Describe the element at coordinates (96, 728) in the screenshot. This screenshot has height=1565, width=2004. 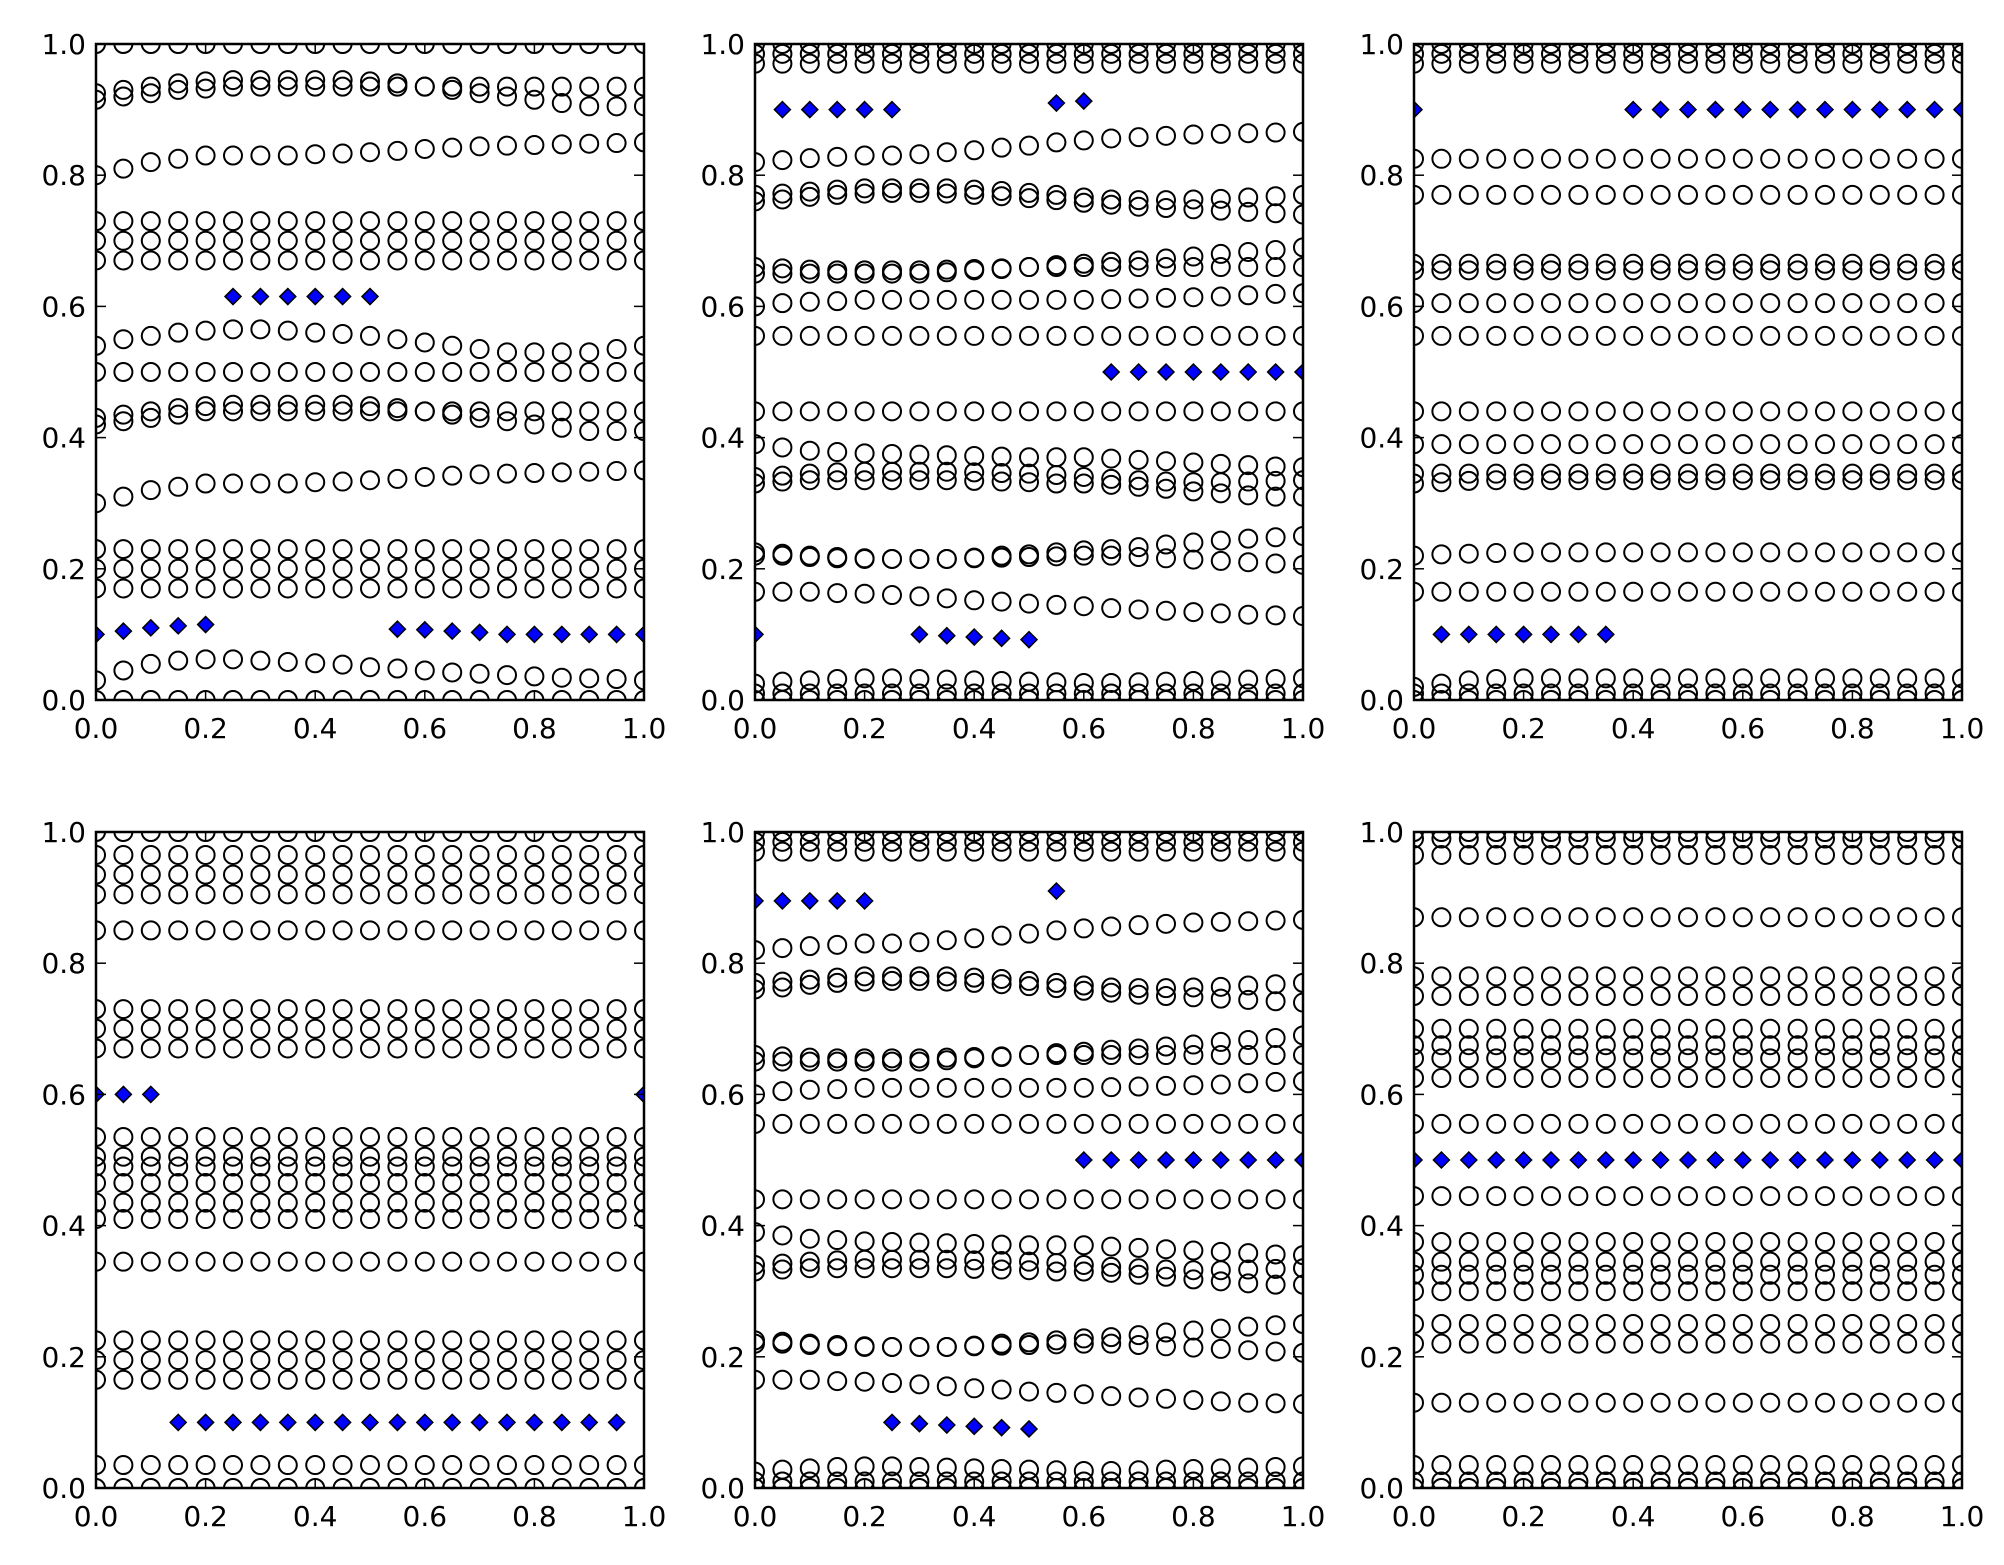
I see `x-tick-label: 0.0` at that location.